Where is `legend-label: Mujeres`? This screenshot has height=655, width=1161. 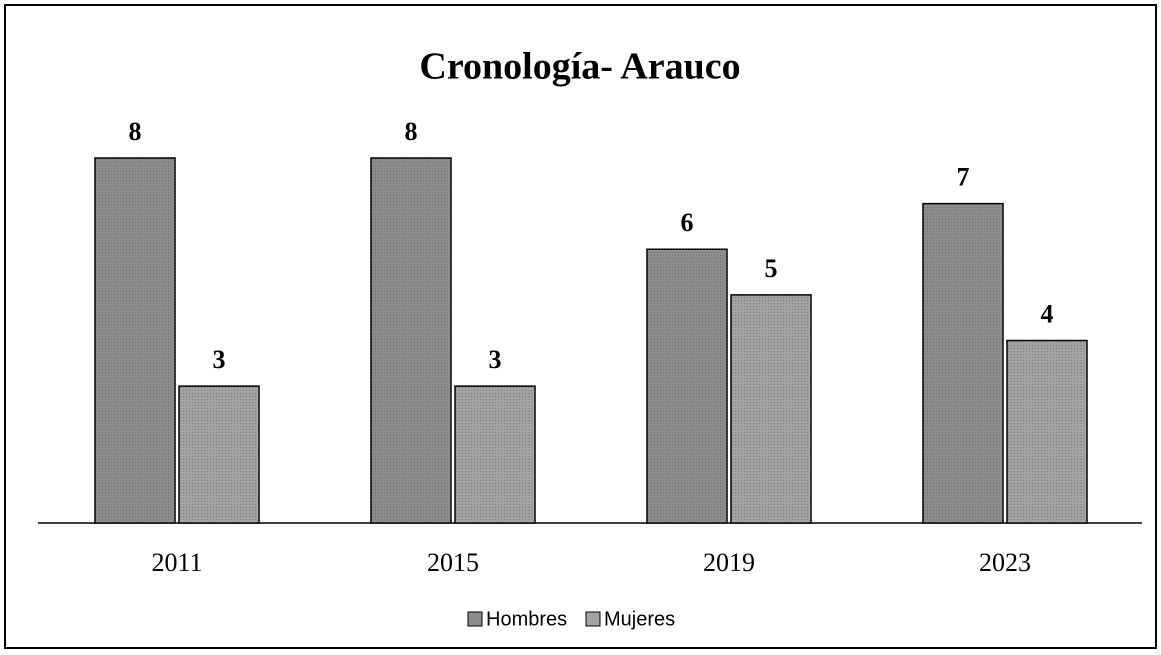
legend-label: Mujeres is located at coordinates (639, 619).